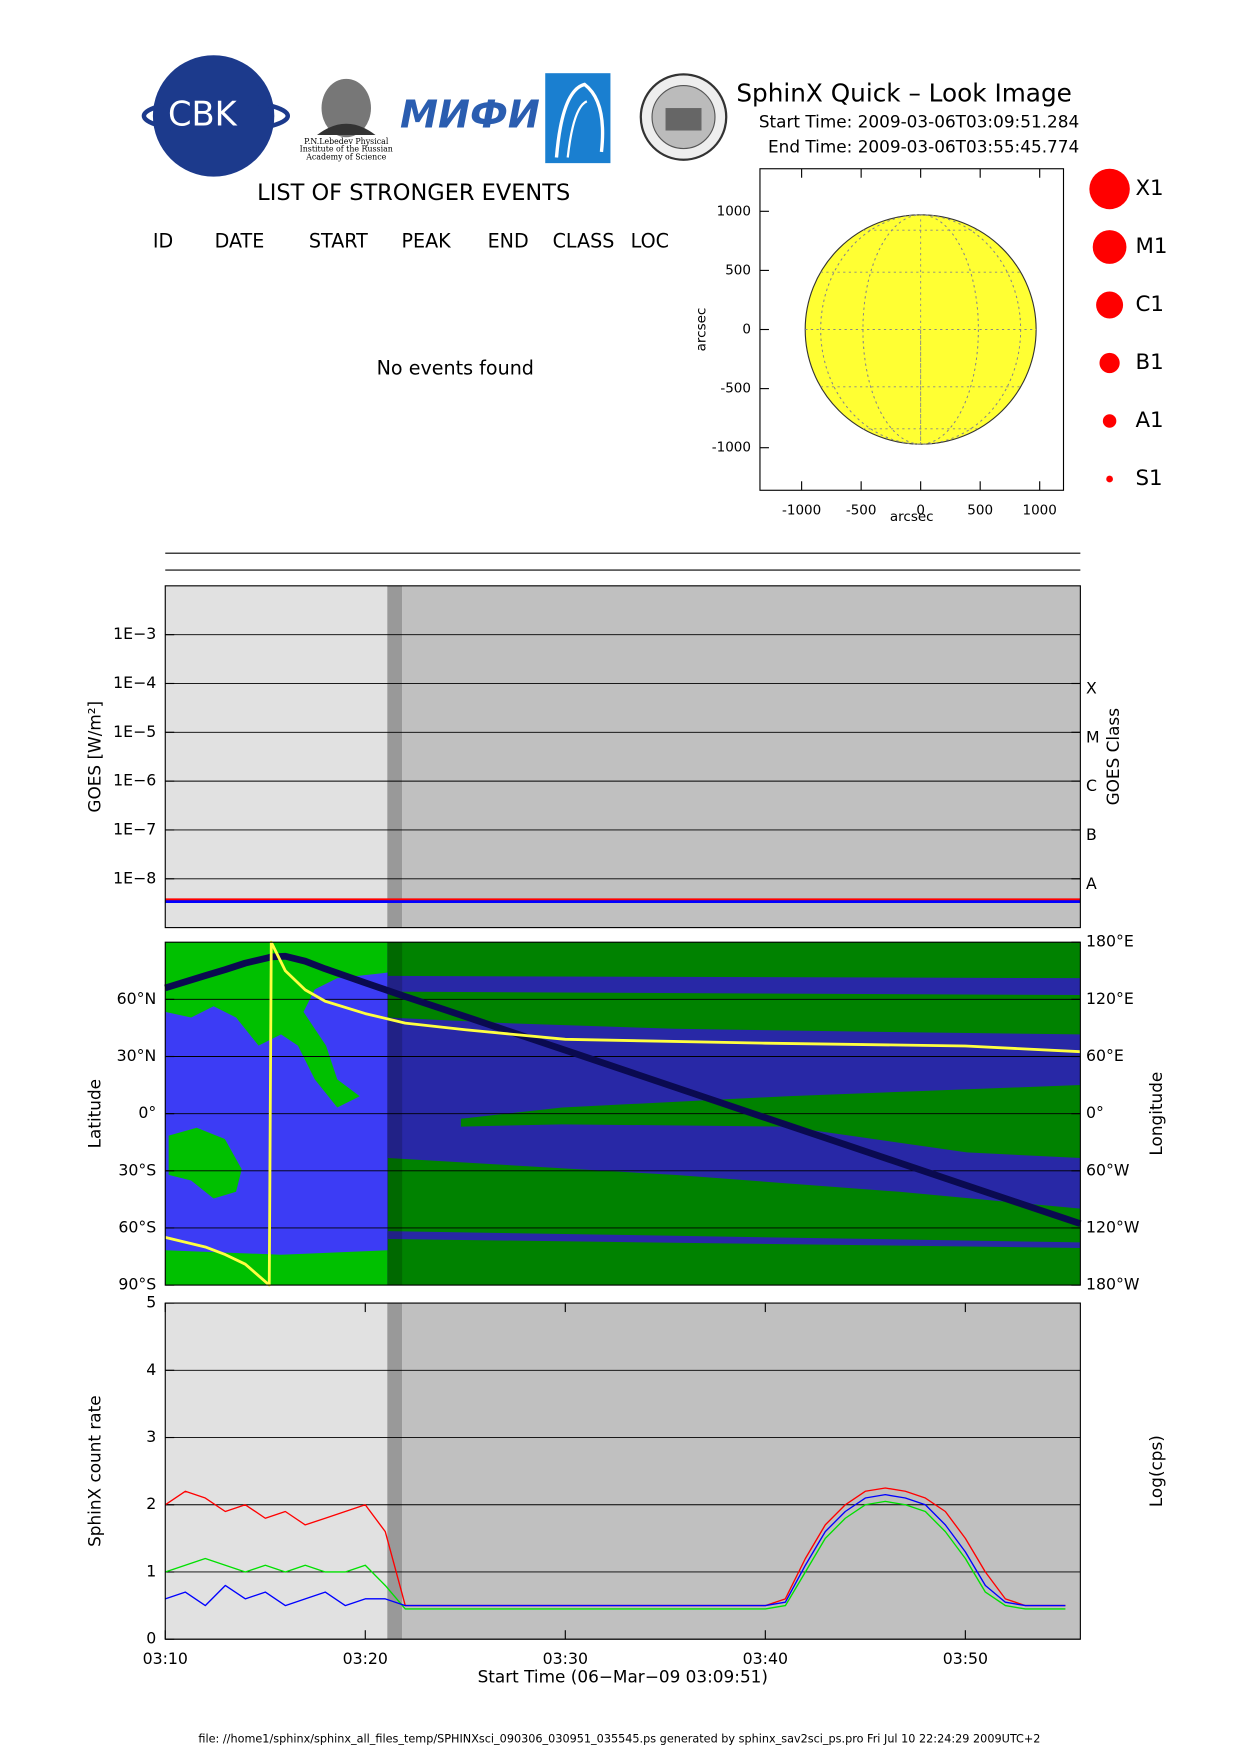  Describe the element at coordinates (134, 780) in the screenshot. I see `y-tick-label: 1E−6` at that location.